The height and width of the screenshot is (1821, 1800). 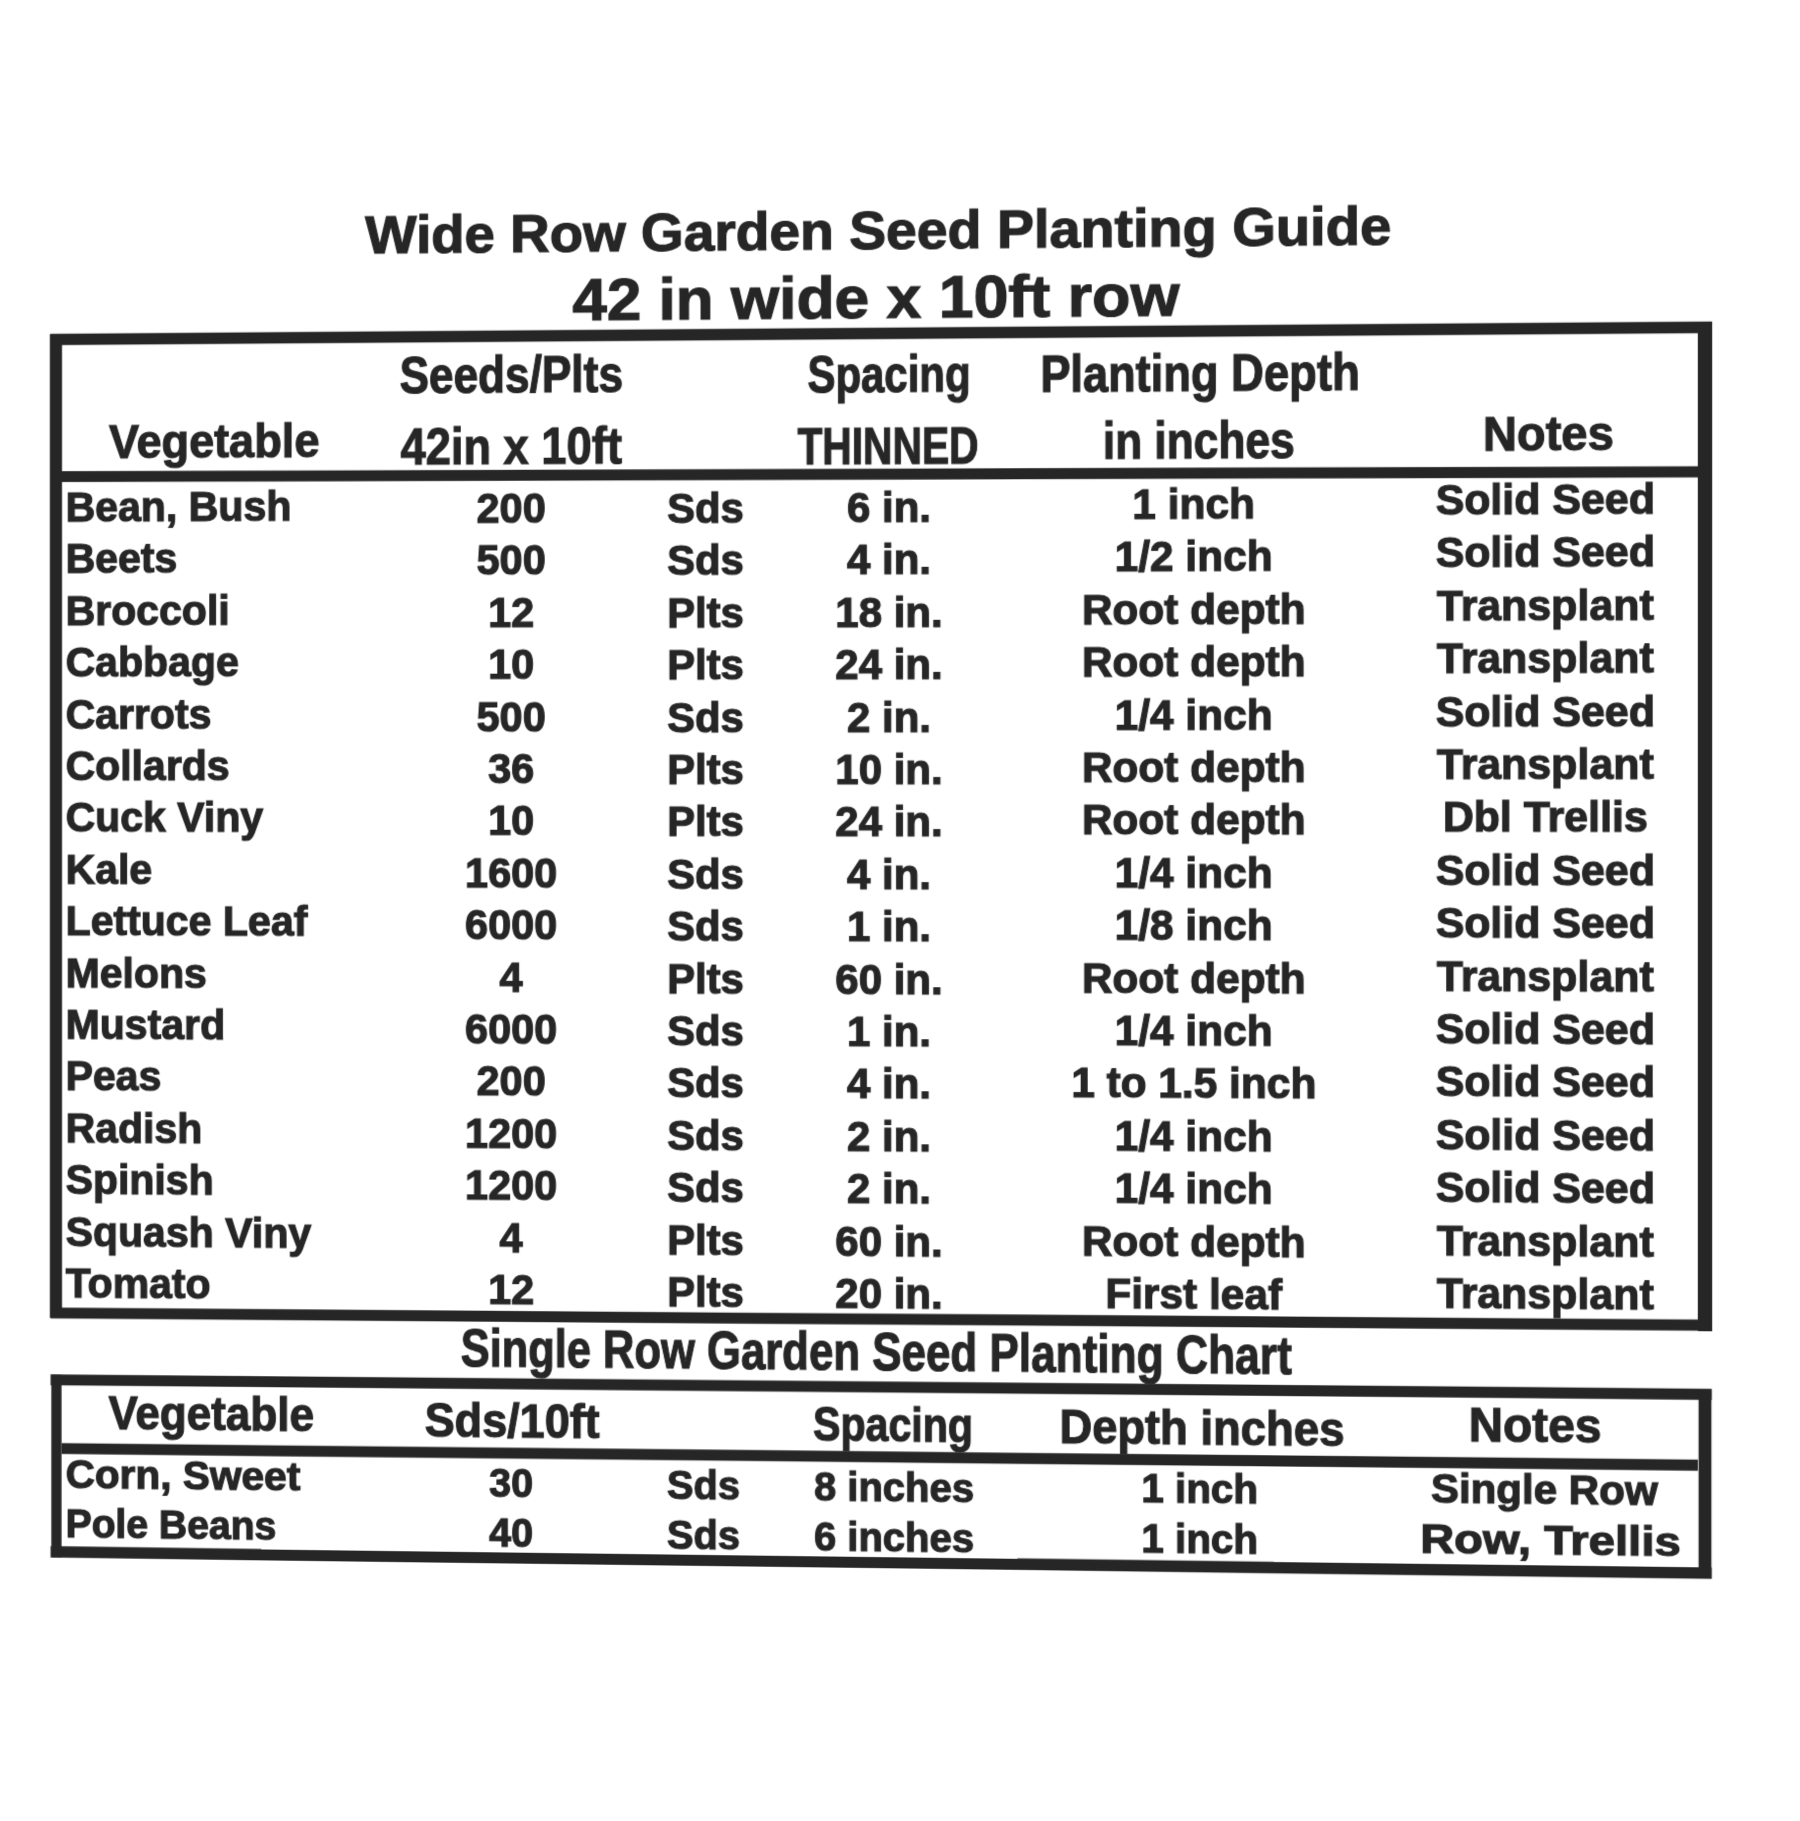 I want to click on svg-text: Carrots, so click(x=139, y=713).